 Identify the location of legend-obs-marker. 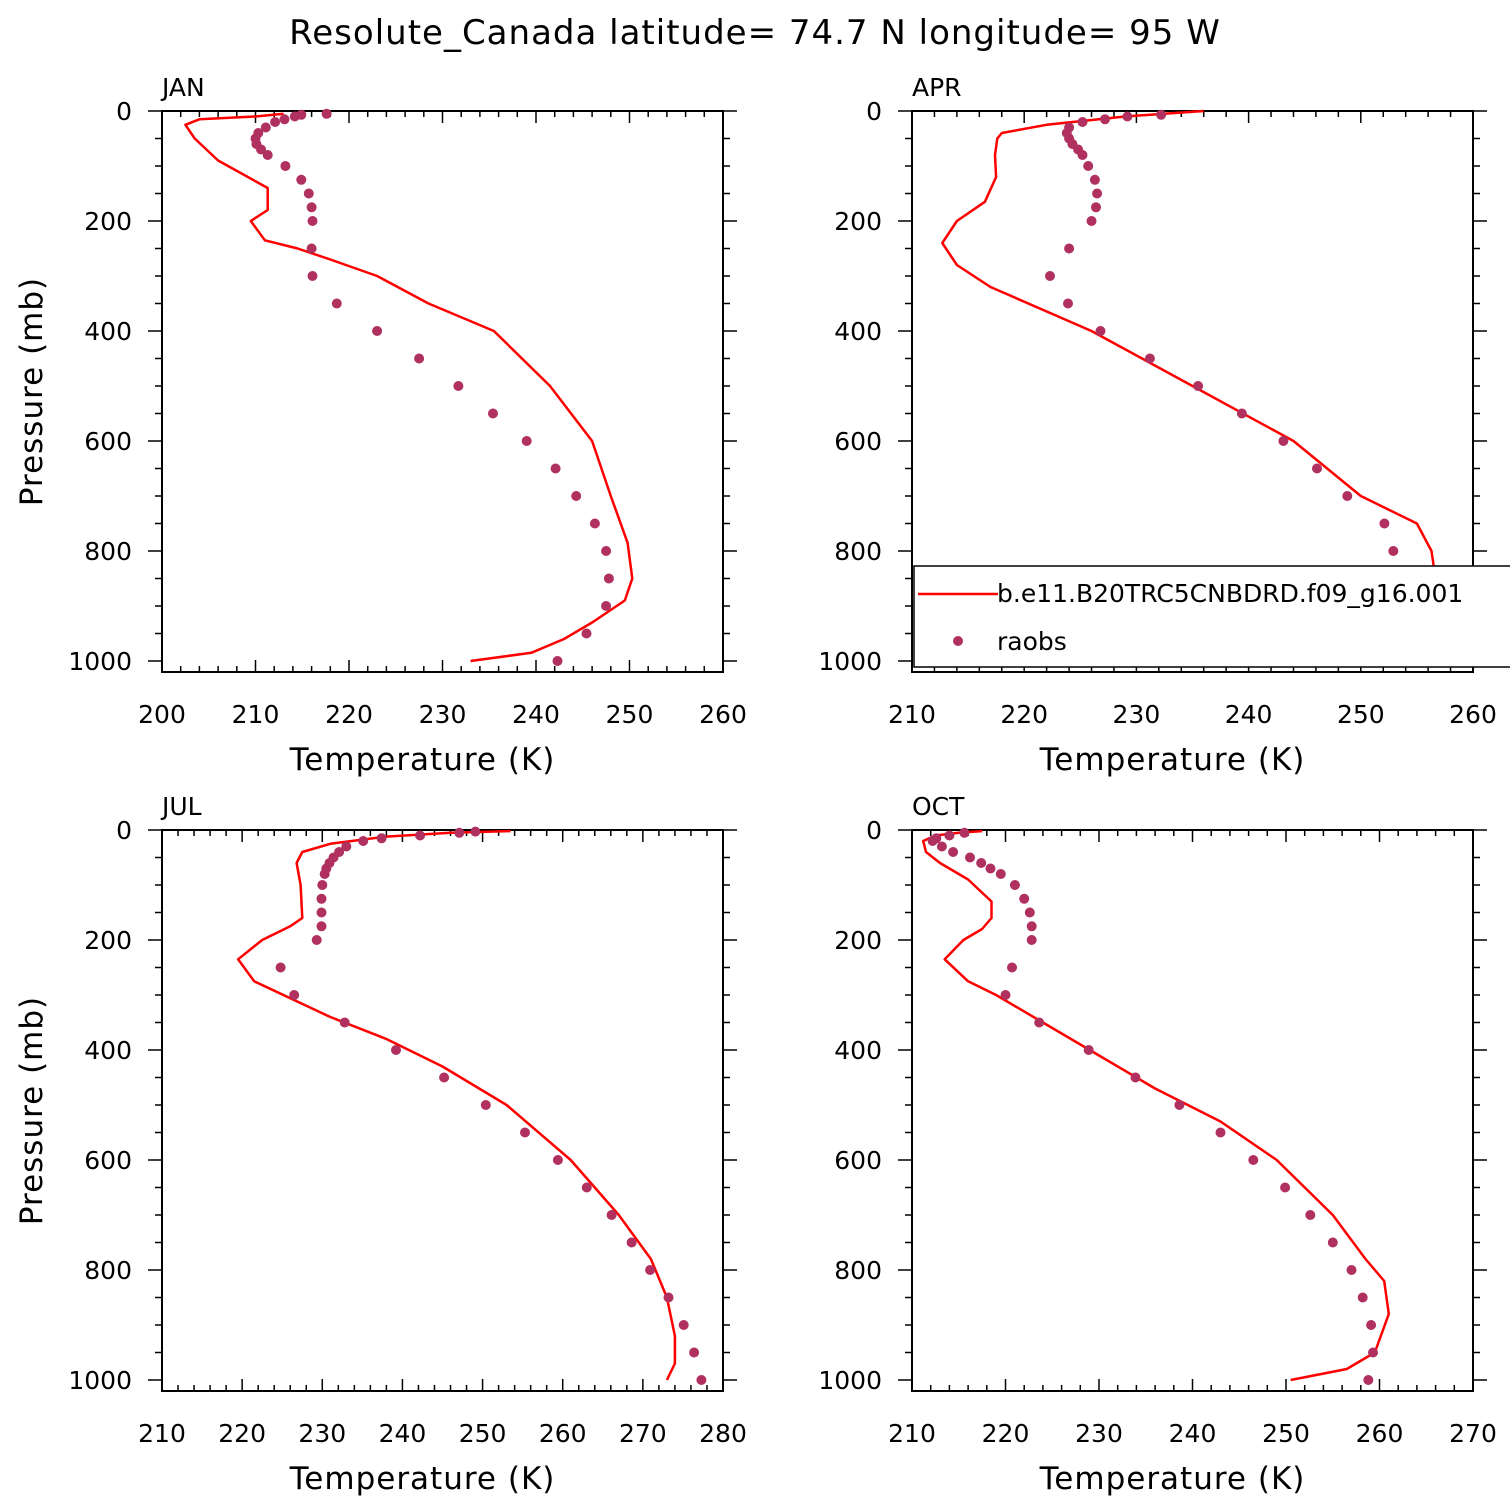
(958, 641).